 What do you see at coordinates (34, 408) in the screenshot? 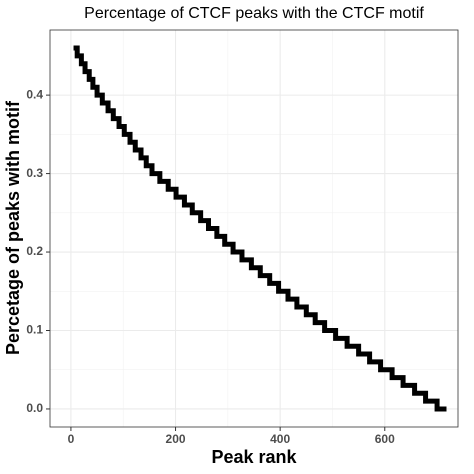
I see `y-tick-label: 0.0` at bounding box center [34, 408].